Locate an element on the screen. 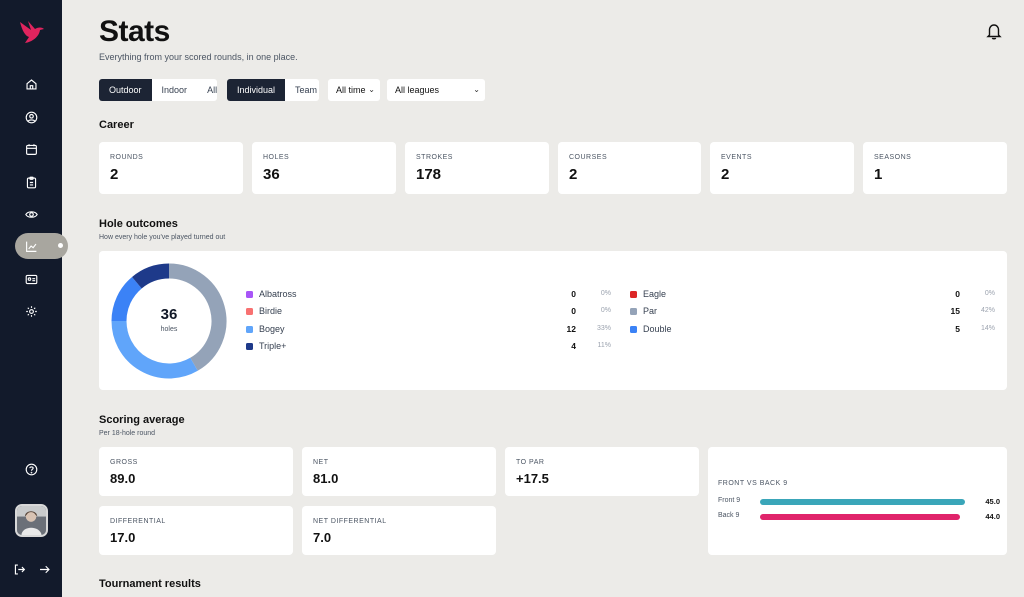  avatar is located at coordinates (31, 520).